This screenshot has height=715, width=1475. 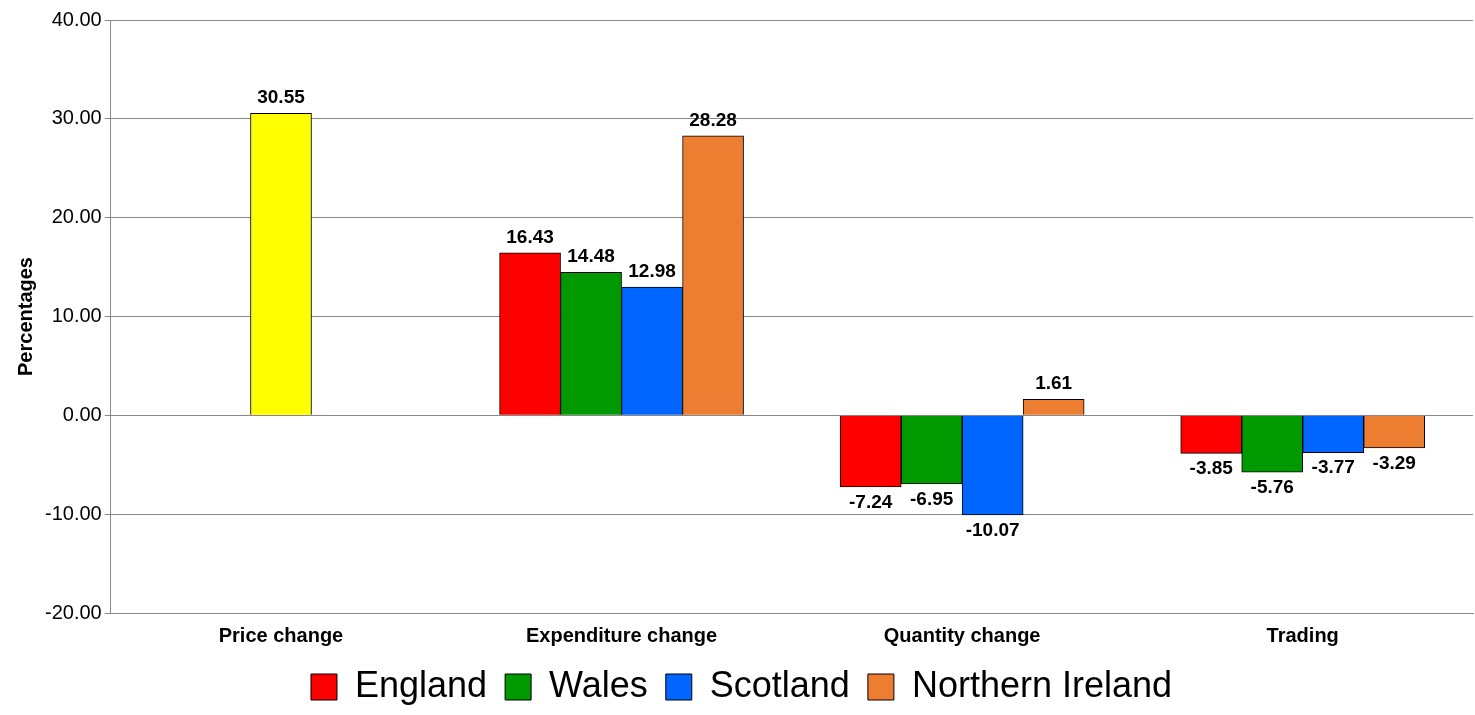 What do you see at coordinates (621, 634) in the screenshot?
I see `x-tick-label: Expenditure change` at bounding box center [621, 634].